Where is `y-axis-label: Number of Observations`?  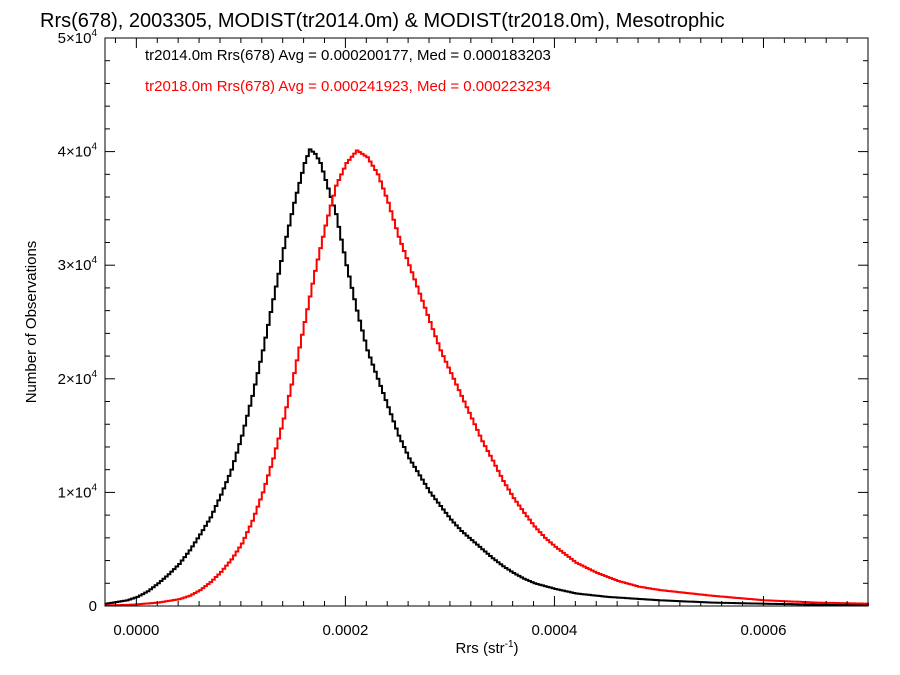
y-axis-label: Number of Observations is located at coordinates (31, 322).